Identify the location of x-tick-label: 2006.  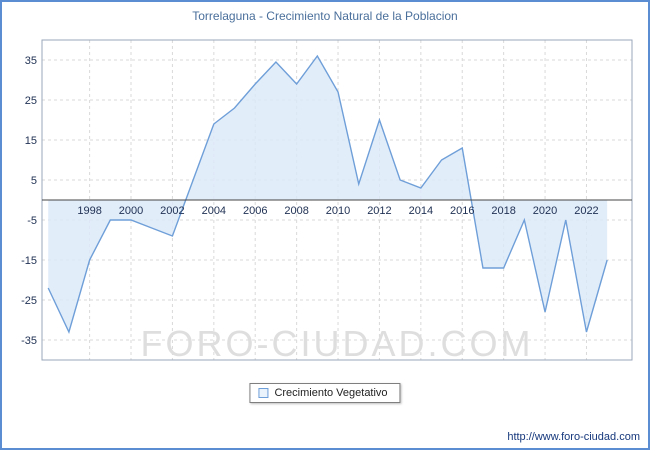
(255, 211).